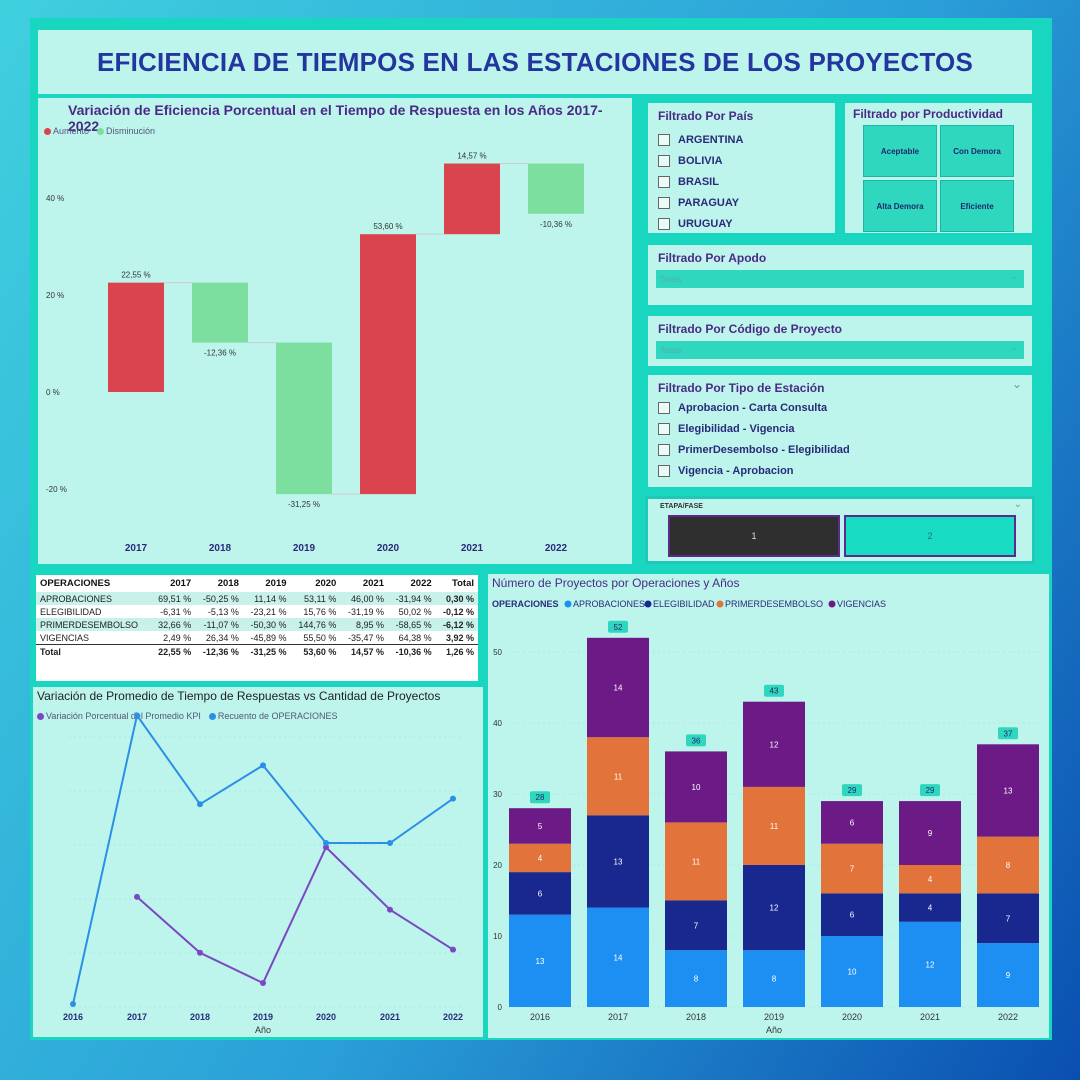 The image size is (1080, 1080). What do you see at coordinates (700, 139) in the screenshot?
I see `checkbox-option: ARGENTINA` at bounding box center [700, 139].